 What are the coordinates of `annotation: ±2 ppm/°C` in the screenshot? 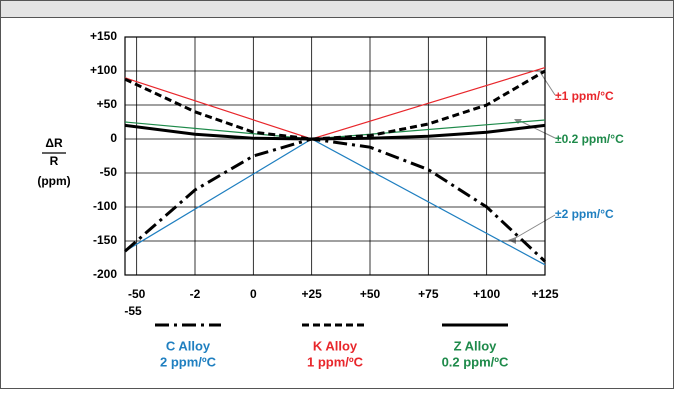 It's located at (584, 214).